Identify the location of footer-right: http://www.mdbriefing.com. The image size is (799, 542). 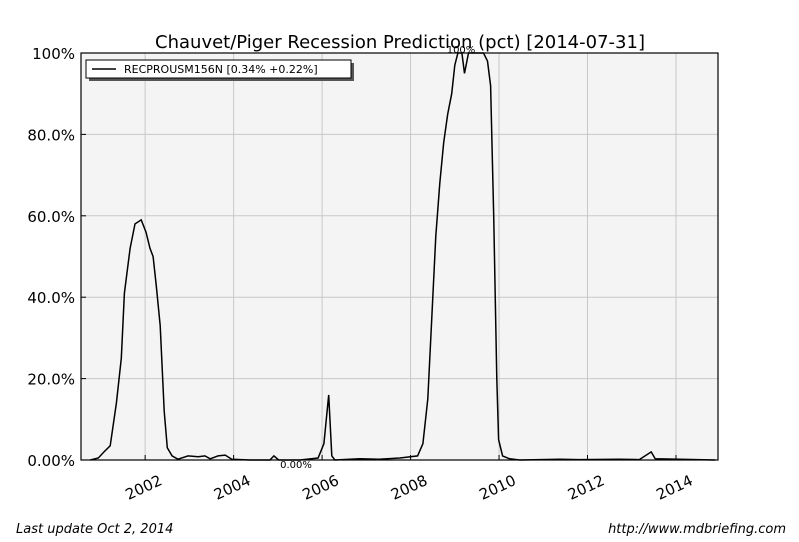
(697, 529).